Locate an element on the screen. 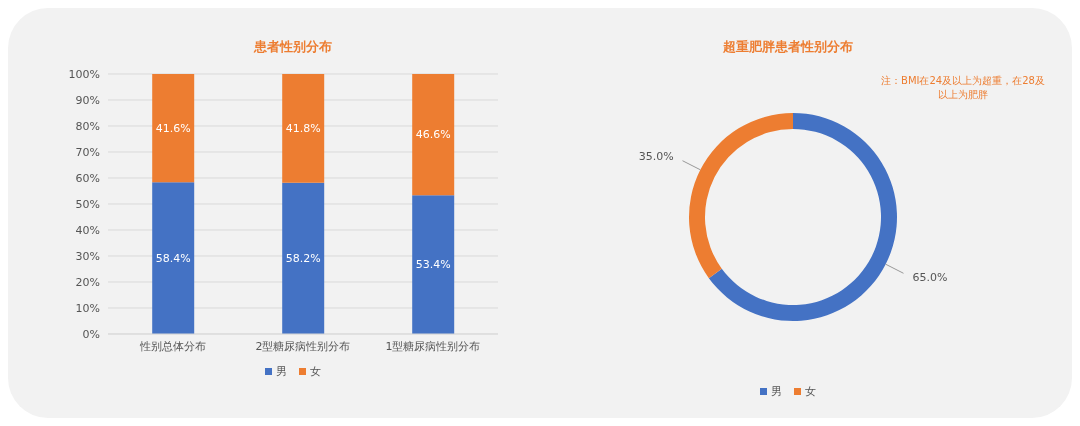 This screenshot has height=426, width=1080. y-tick-label: 30% is located at coordinates (87, 256).